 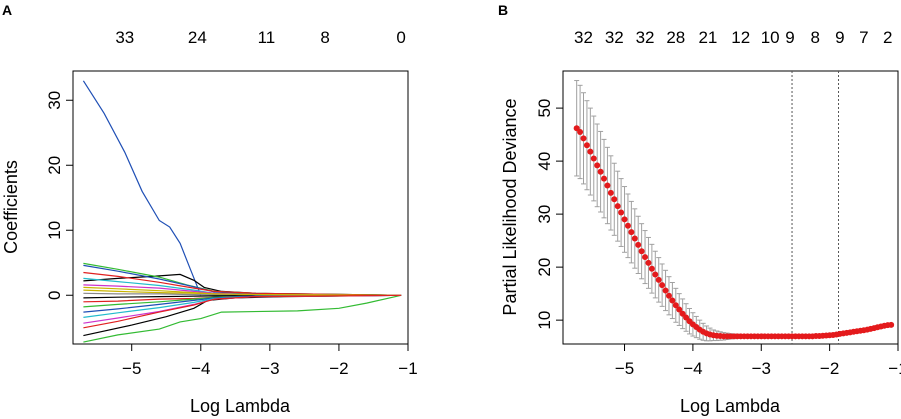 What do you see at coordinates (815, 37) in the screenshot?
I see `b-top-tick-label: 8` at bounding box center [815, 37].